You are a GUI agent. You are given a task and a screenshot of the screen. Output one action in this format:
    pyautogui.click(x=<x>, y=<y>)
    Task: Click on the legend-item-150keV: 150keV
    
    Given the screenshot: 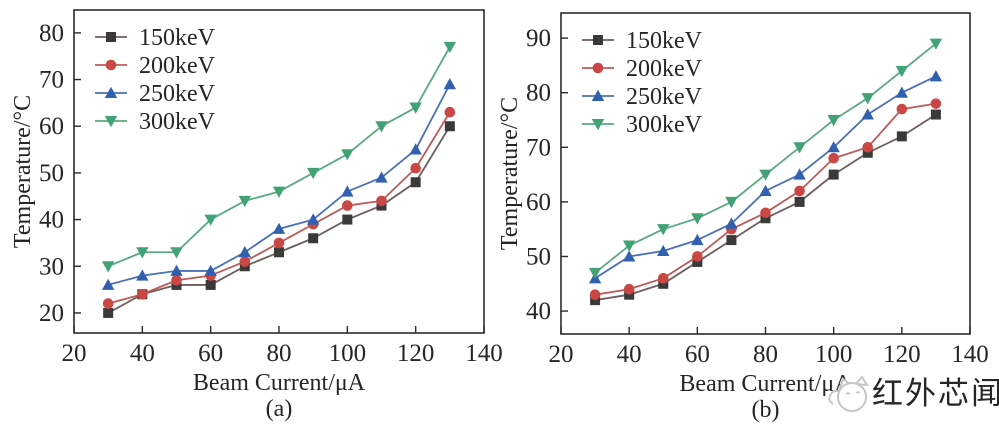 What is the action you would take?
    pyautogui.click(x=642, y=41)
    